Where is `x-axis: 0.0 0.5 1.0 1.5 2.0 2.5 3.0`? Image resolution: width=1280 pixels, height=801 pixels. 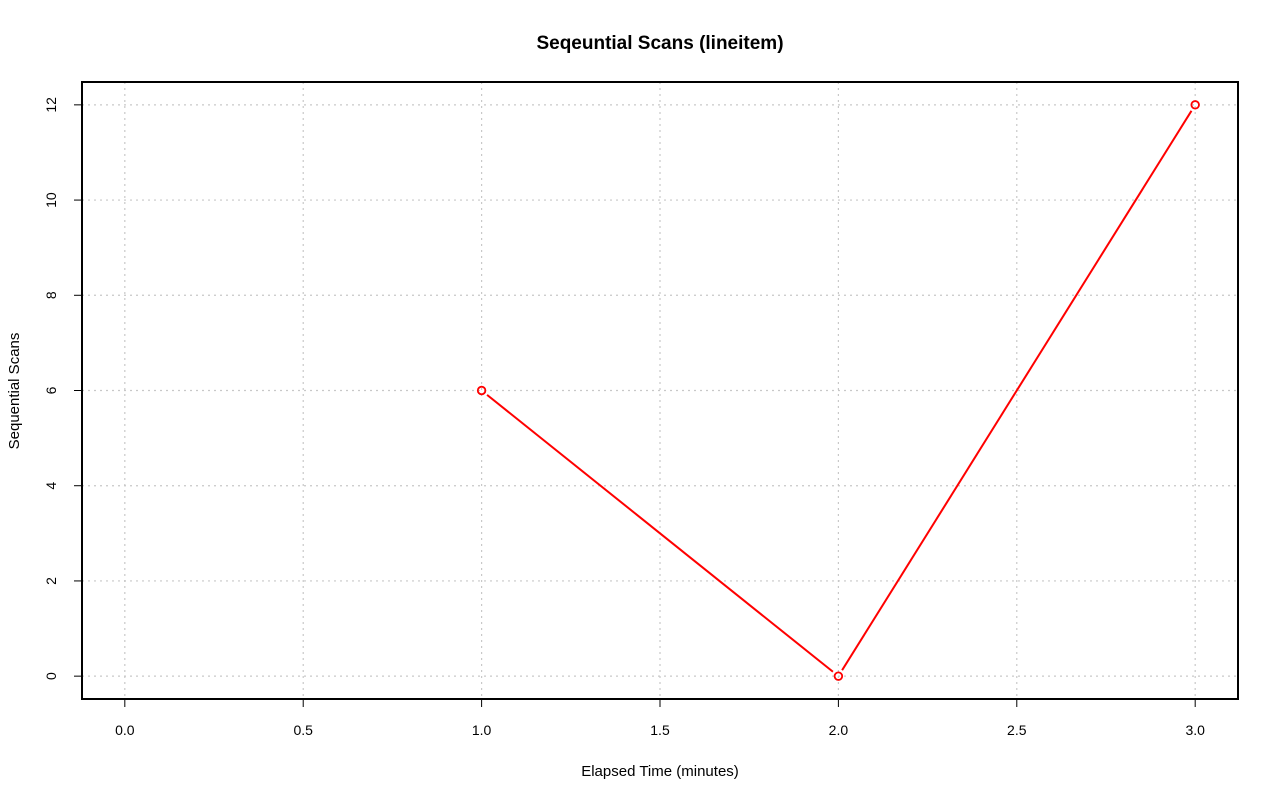 x-axis: 0.0 0.5 1.0 1.5 2.0 2.5 3.0 is located at coordinates (660, 718).